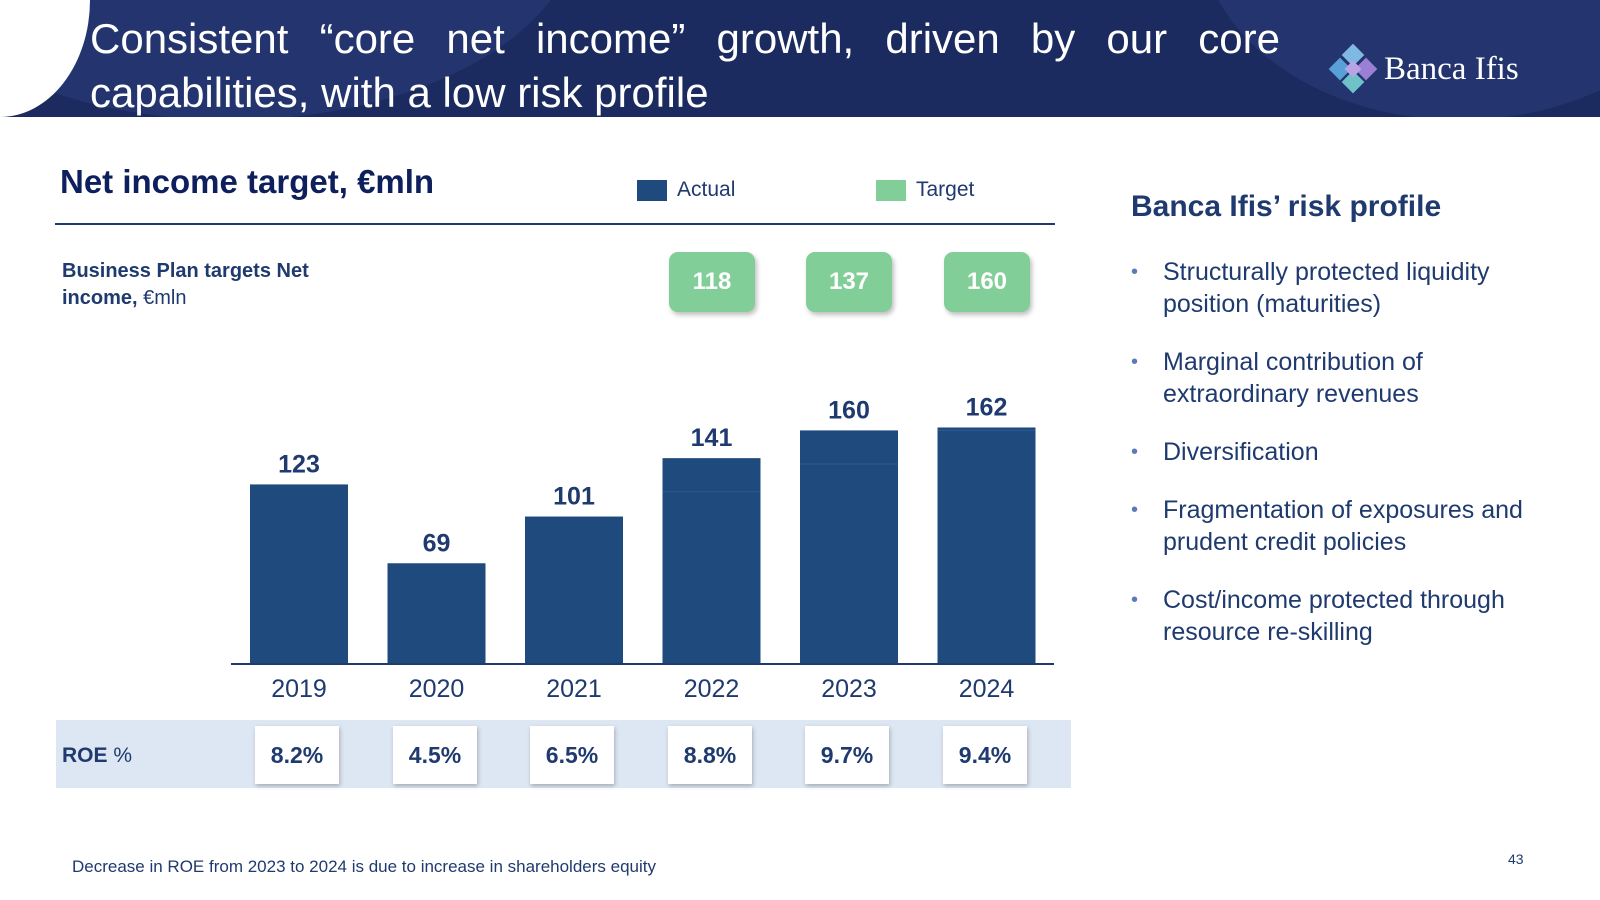 The image size is (1600, 900). Describe the element at coordinates (165, 298) in the screenshot. I see `business-plan-label-unit: €mln` at that location.